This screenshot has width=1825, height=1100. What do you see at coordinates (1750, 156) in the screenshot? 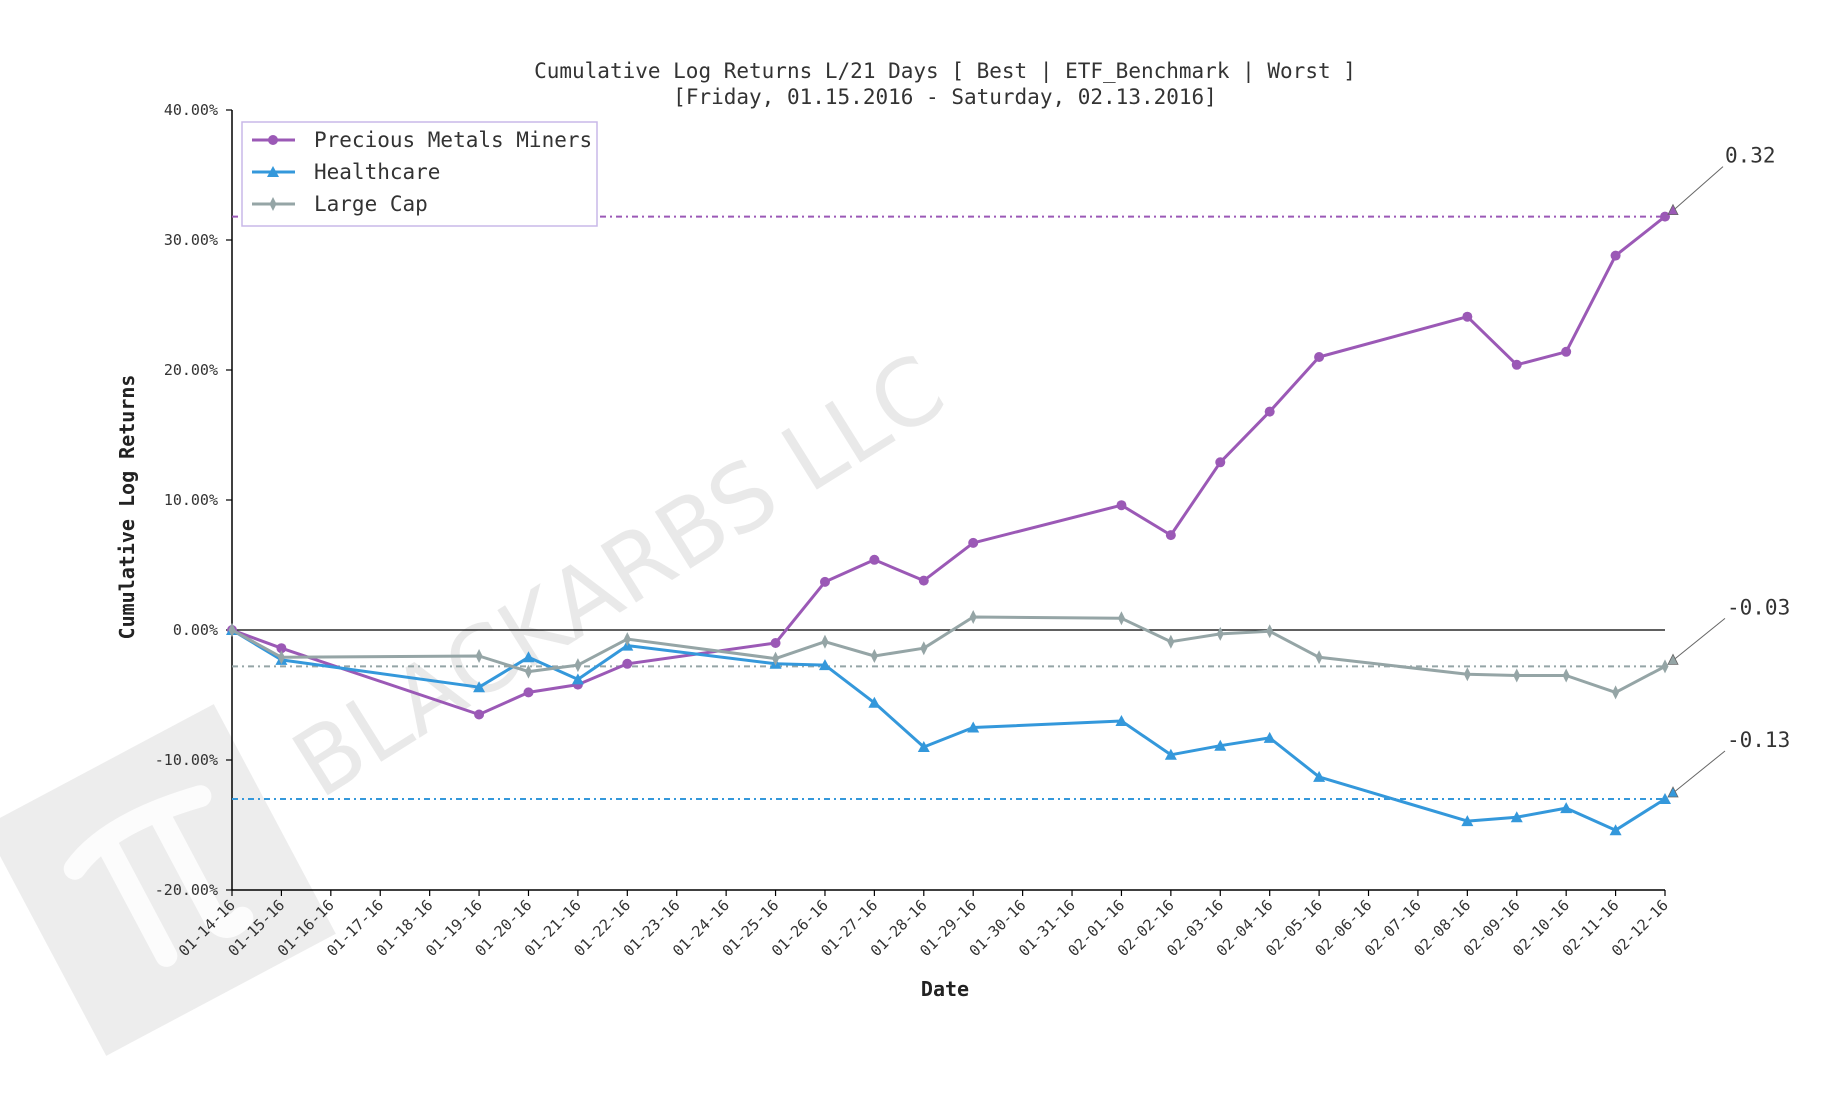
I see `annotation-label: 0.32` at bounding box center [1750, 156].